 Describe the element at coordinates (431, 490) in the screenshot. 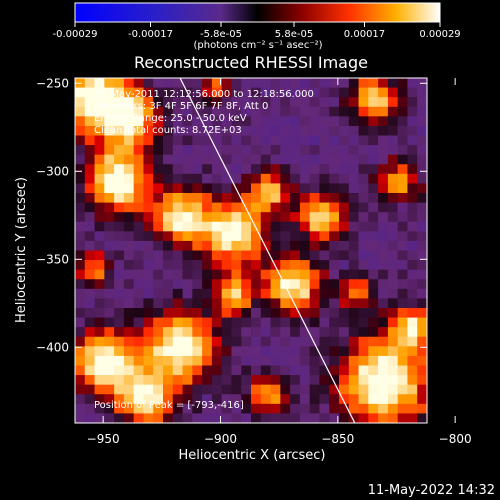

I see `footer-timestamp: 11-May-2022 14:32` at that location.